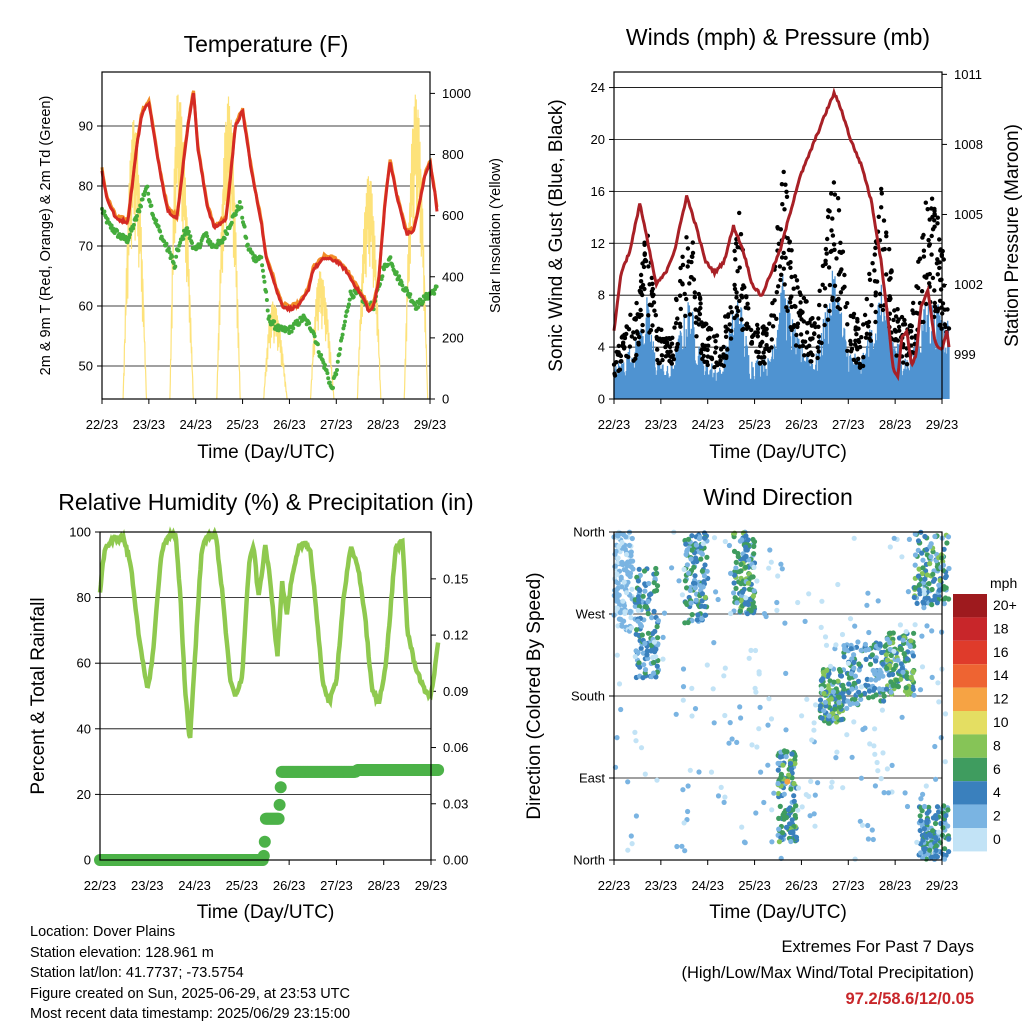 The width and height of the screenshot is (1024, 1025). Describe the element at coordinates (84, 663) in the screenshot. I see `y-tick-label: 60` at that location.